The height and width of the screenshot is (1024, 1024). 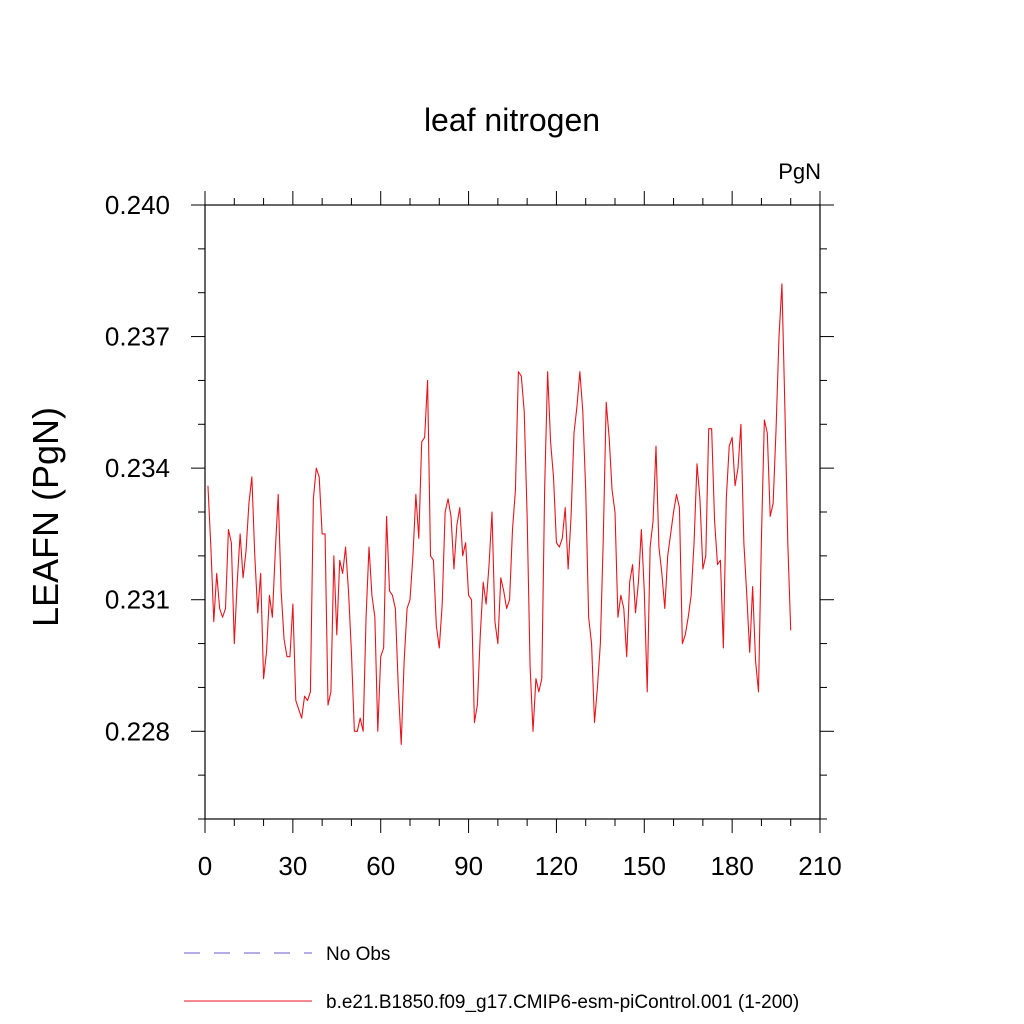 I want to click on y-axis-label: LEAFN (PgN), so click(x=45, y=517).